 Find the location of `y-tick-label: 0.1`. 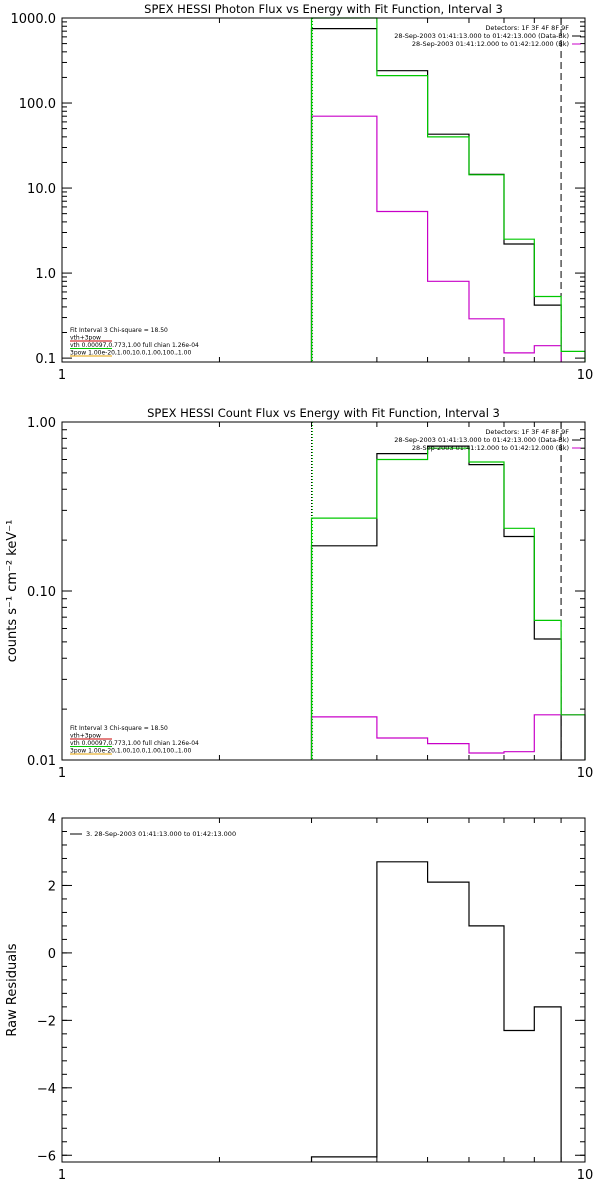

y-tick-label: 0.1 is located at coordinates (45, 359).